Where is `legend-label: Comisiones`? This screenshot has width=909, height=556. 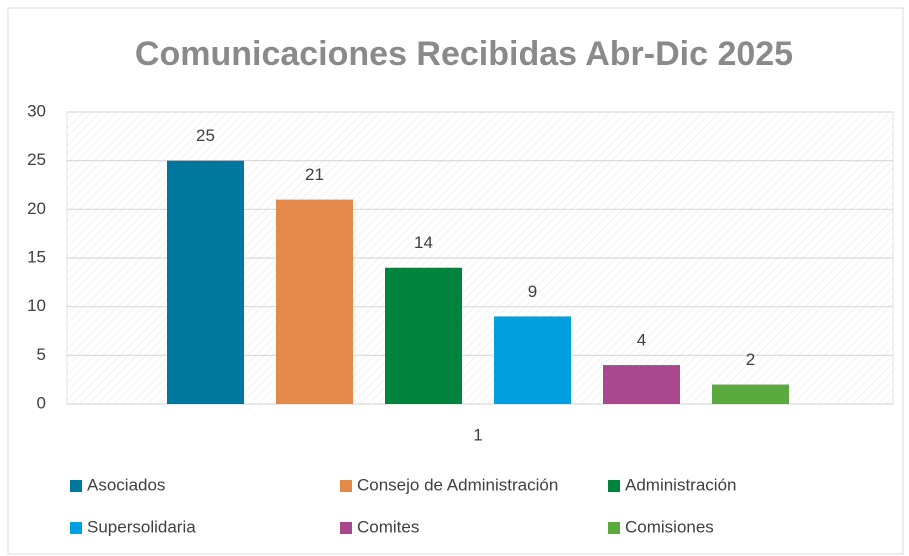 legend-label: Comisiones is located at coordinates (669, 526).